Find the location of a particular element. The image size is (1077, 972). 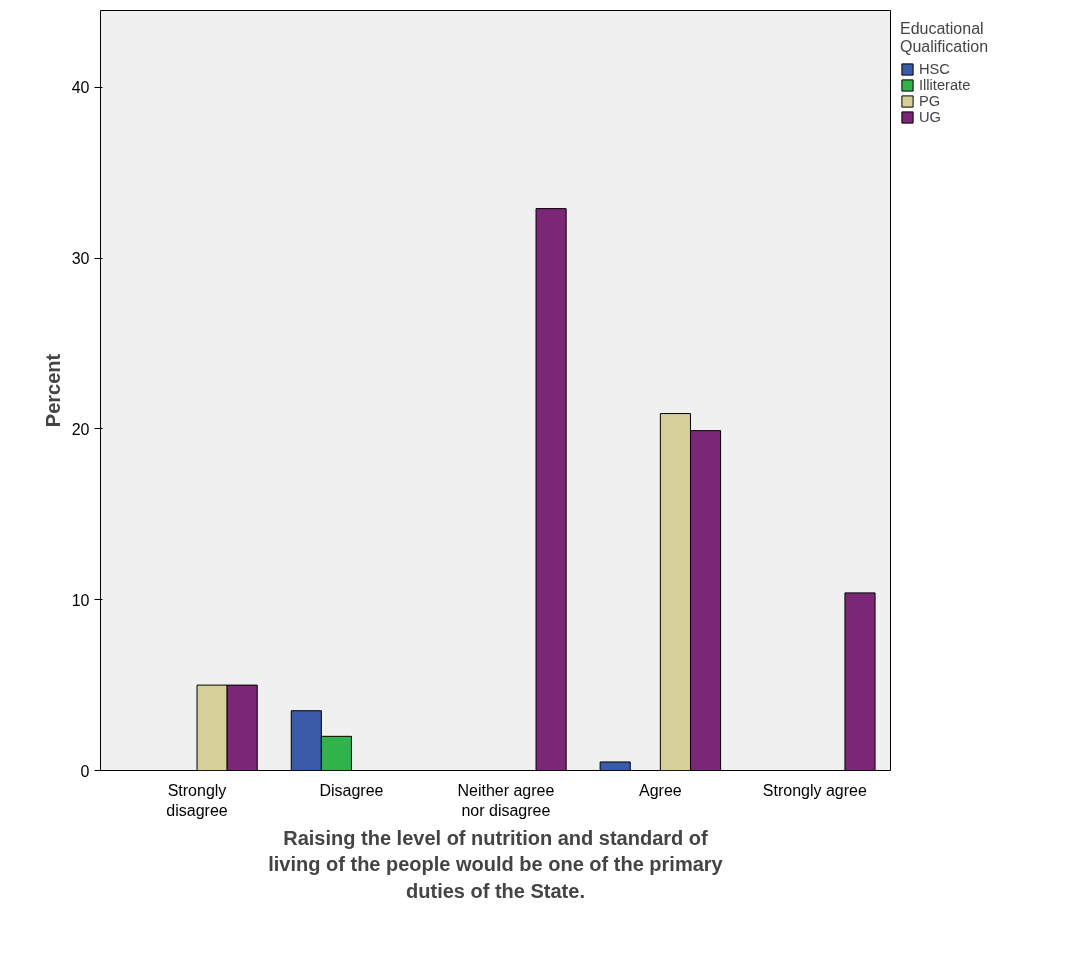

x-tick-label: Strongly disagree is located at coordinates (197, 800).